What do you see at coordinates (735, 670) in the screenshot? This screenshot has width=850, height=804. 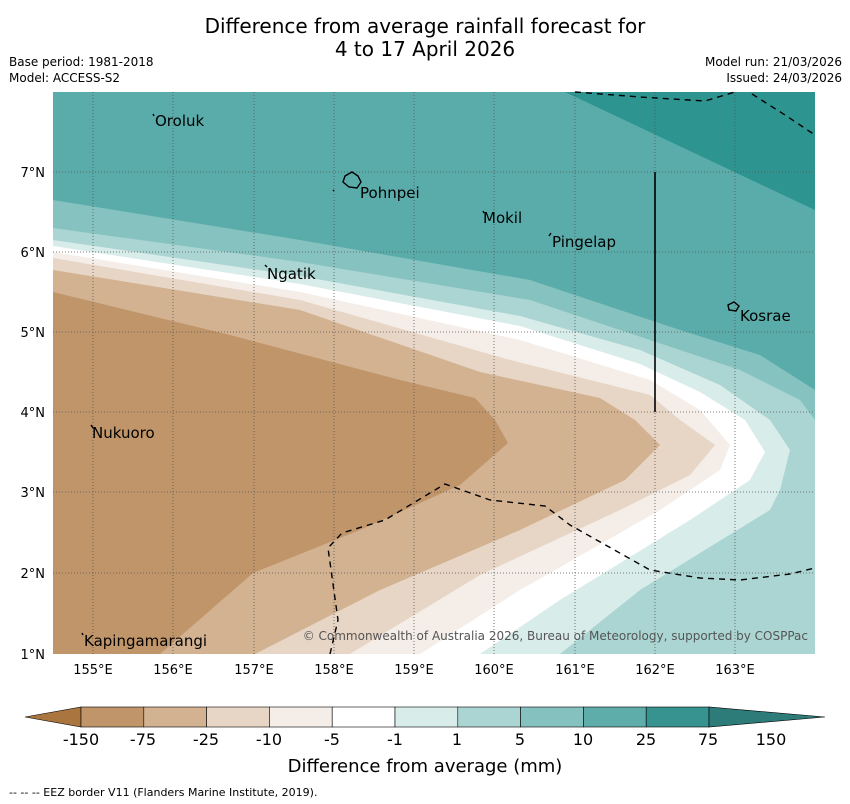 I see `lon-tick: 163°E` at bounding box center [735, 670].